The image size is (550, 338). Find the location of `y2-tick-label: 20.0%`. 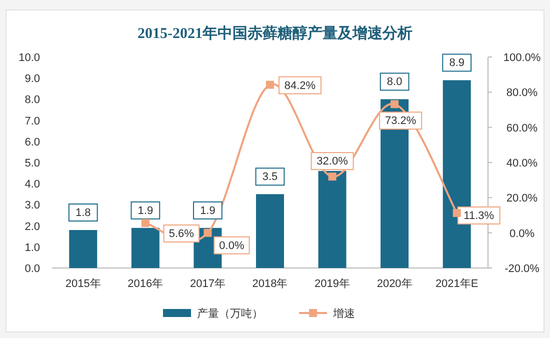

y2-tick-label: 20.0% is located at coordinates (522, 198).